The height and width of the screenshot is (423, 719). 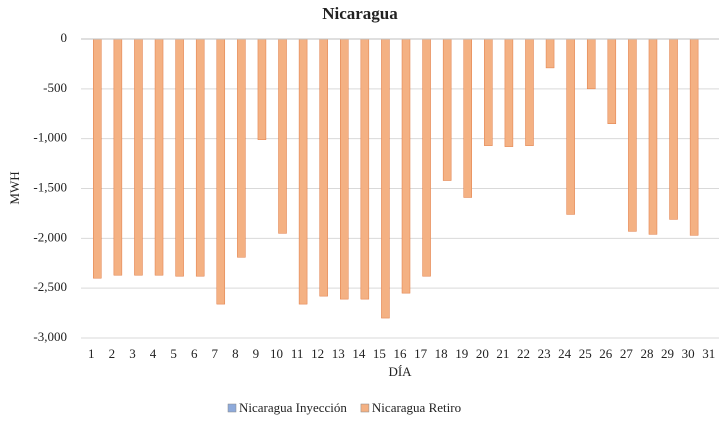 I want to click on x-tick-label: 20, so click(x=482, y=353).